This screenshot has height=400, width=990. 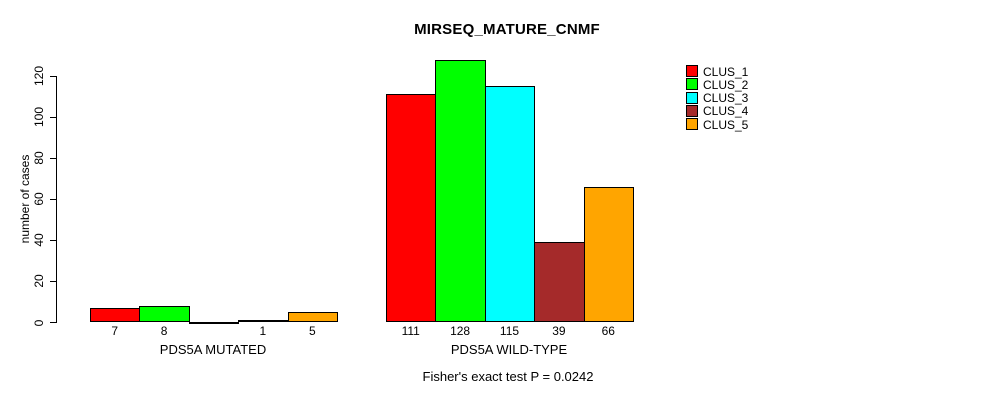 I want to click on bar-clus_1-group1, so click(x=411, y=208).